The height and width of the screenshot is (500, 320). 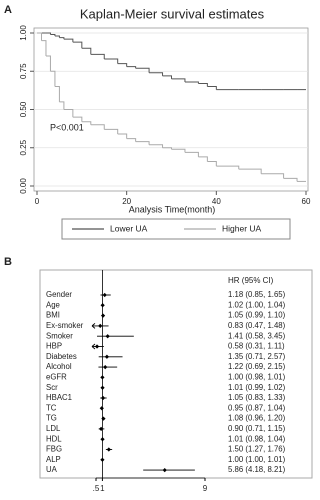 I want to click on ci-label: 1.05 (0.83, 1.33), so click(x=257, y=397).